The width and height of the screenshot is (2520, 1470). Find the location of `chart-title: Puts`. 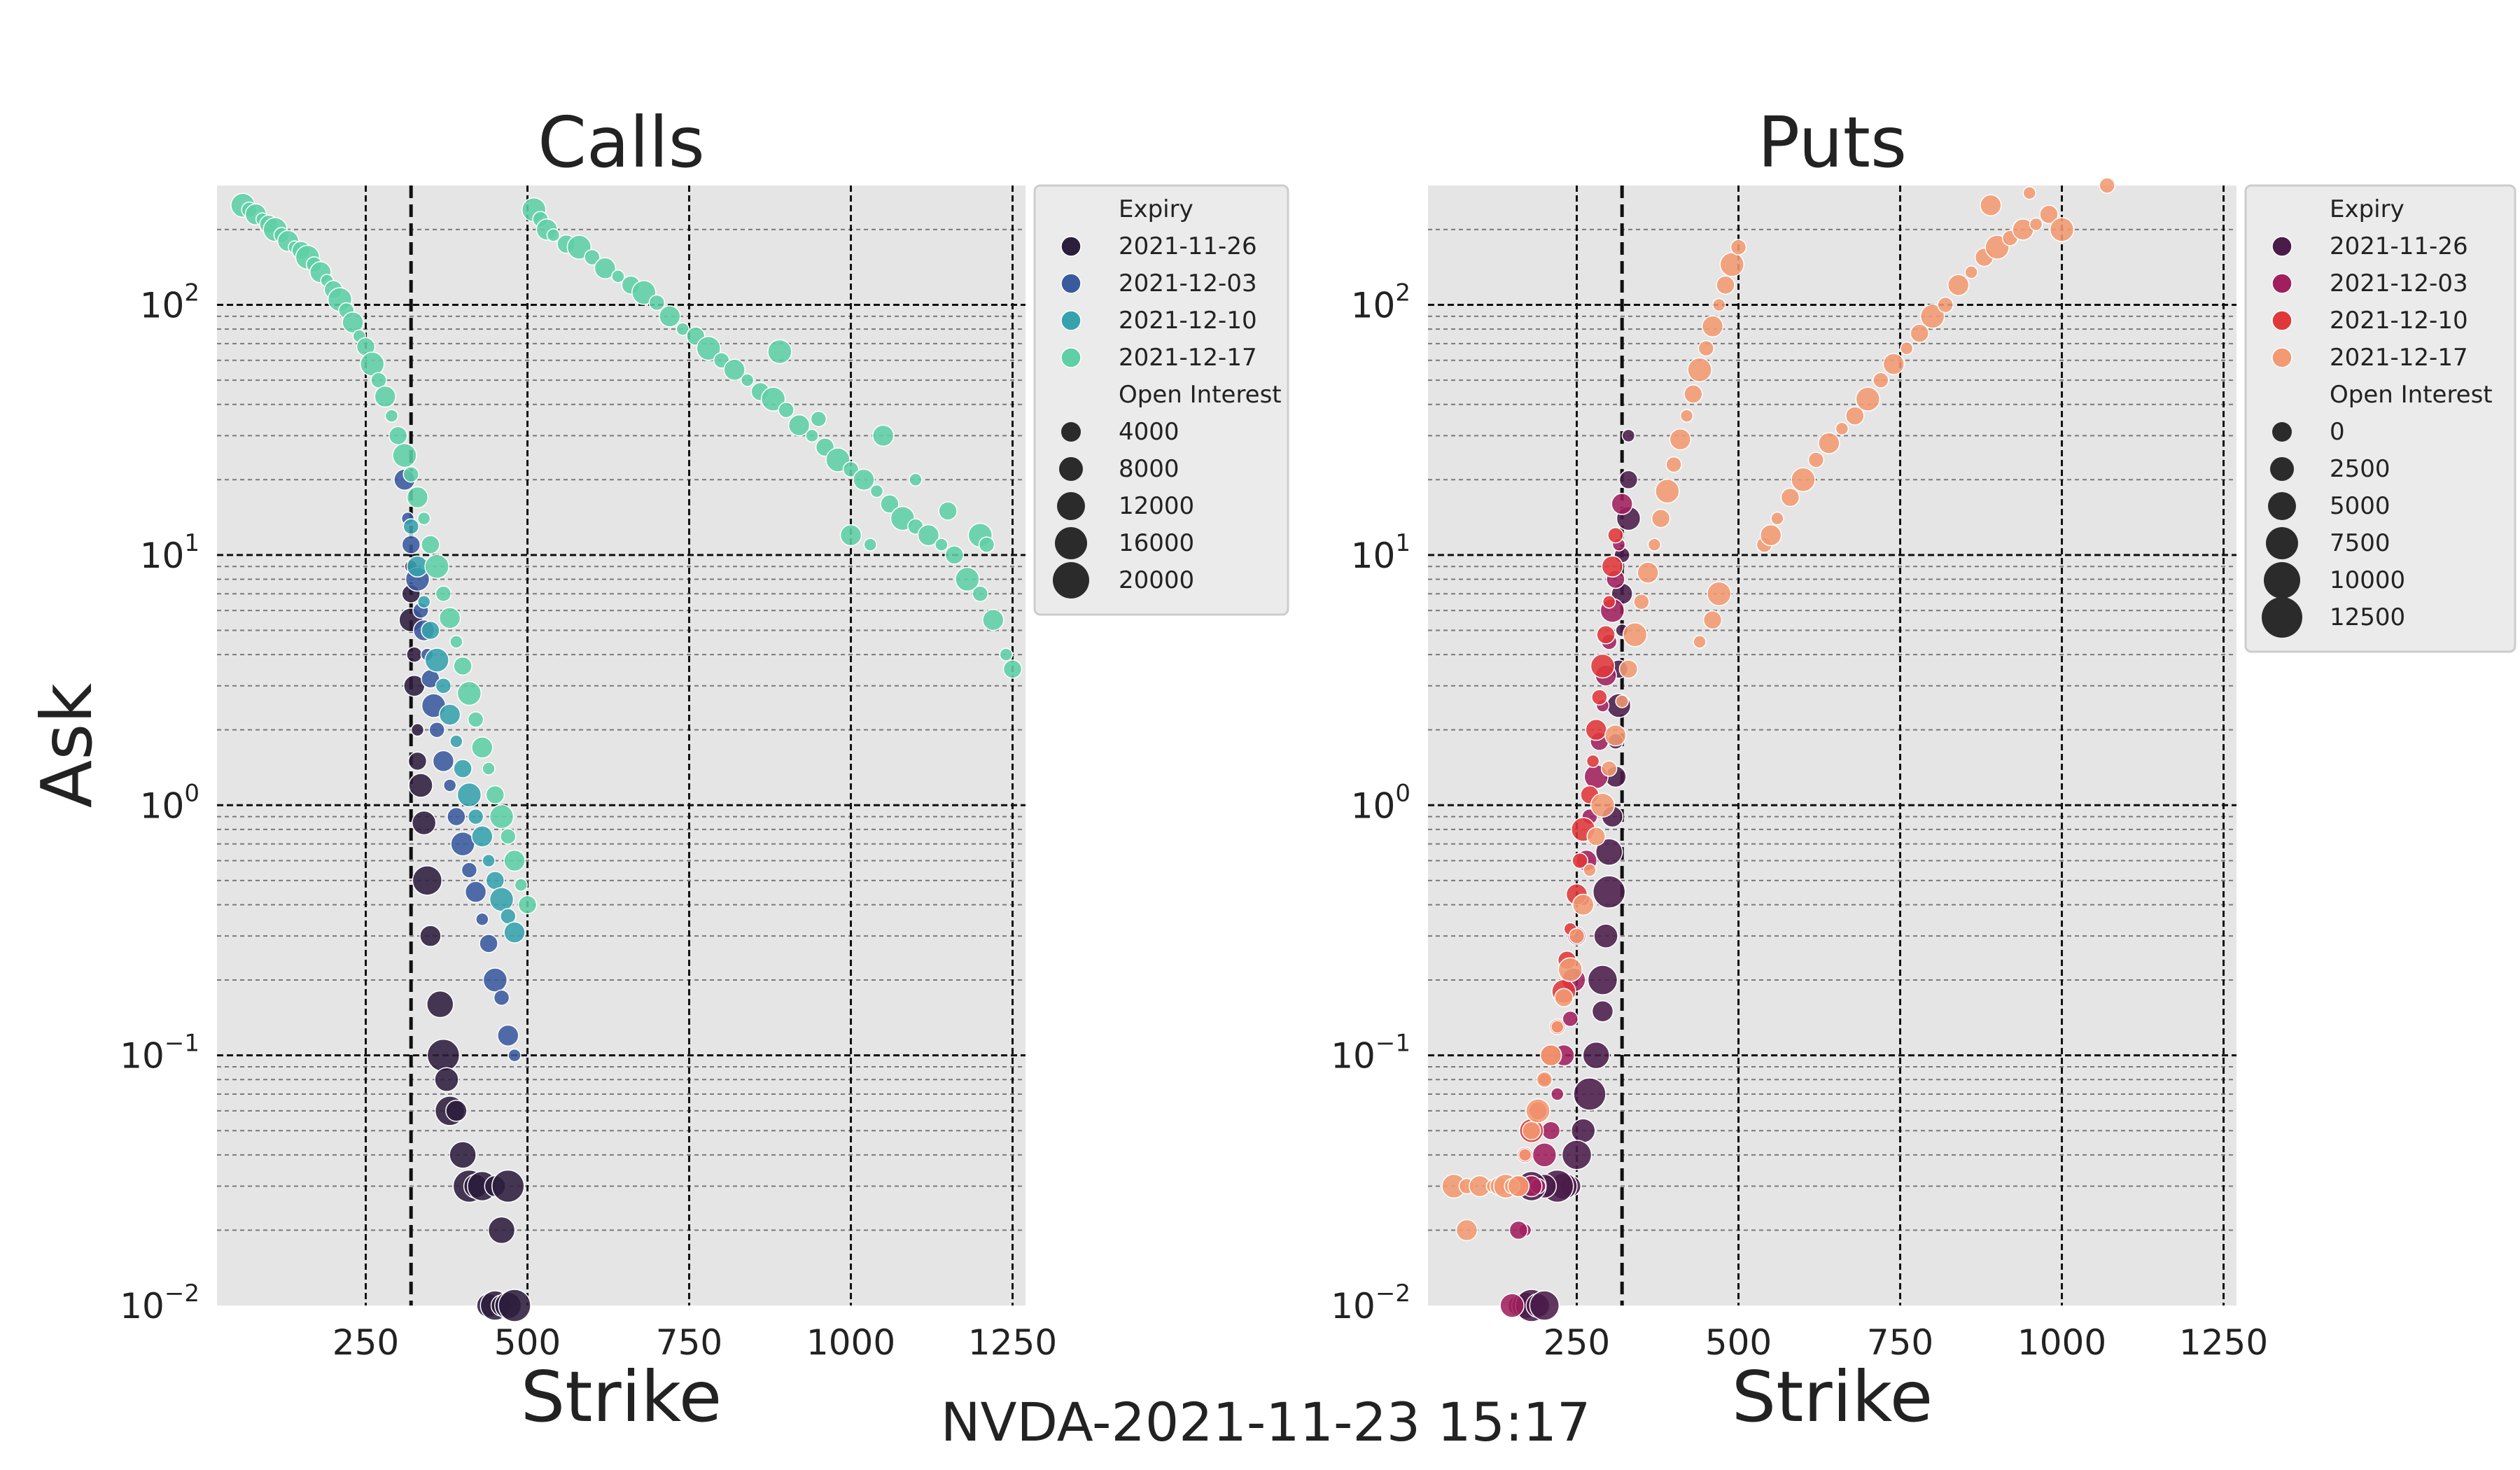

chart-title: Puts is located at coordinates (1832, 142).